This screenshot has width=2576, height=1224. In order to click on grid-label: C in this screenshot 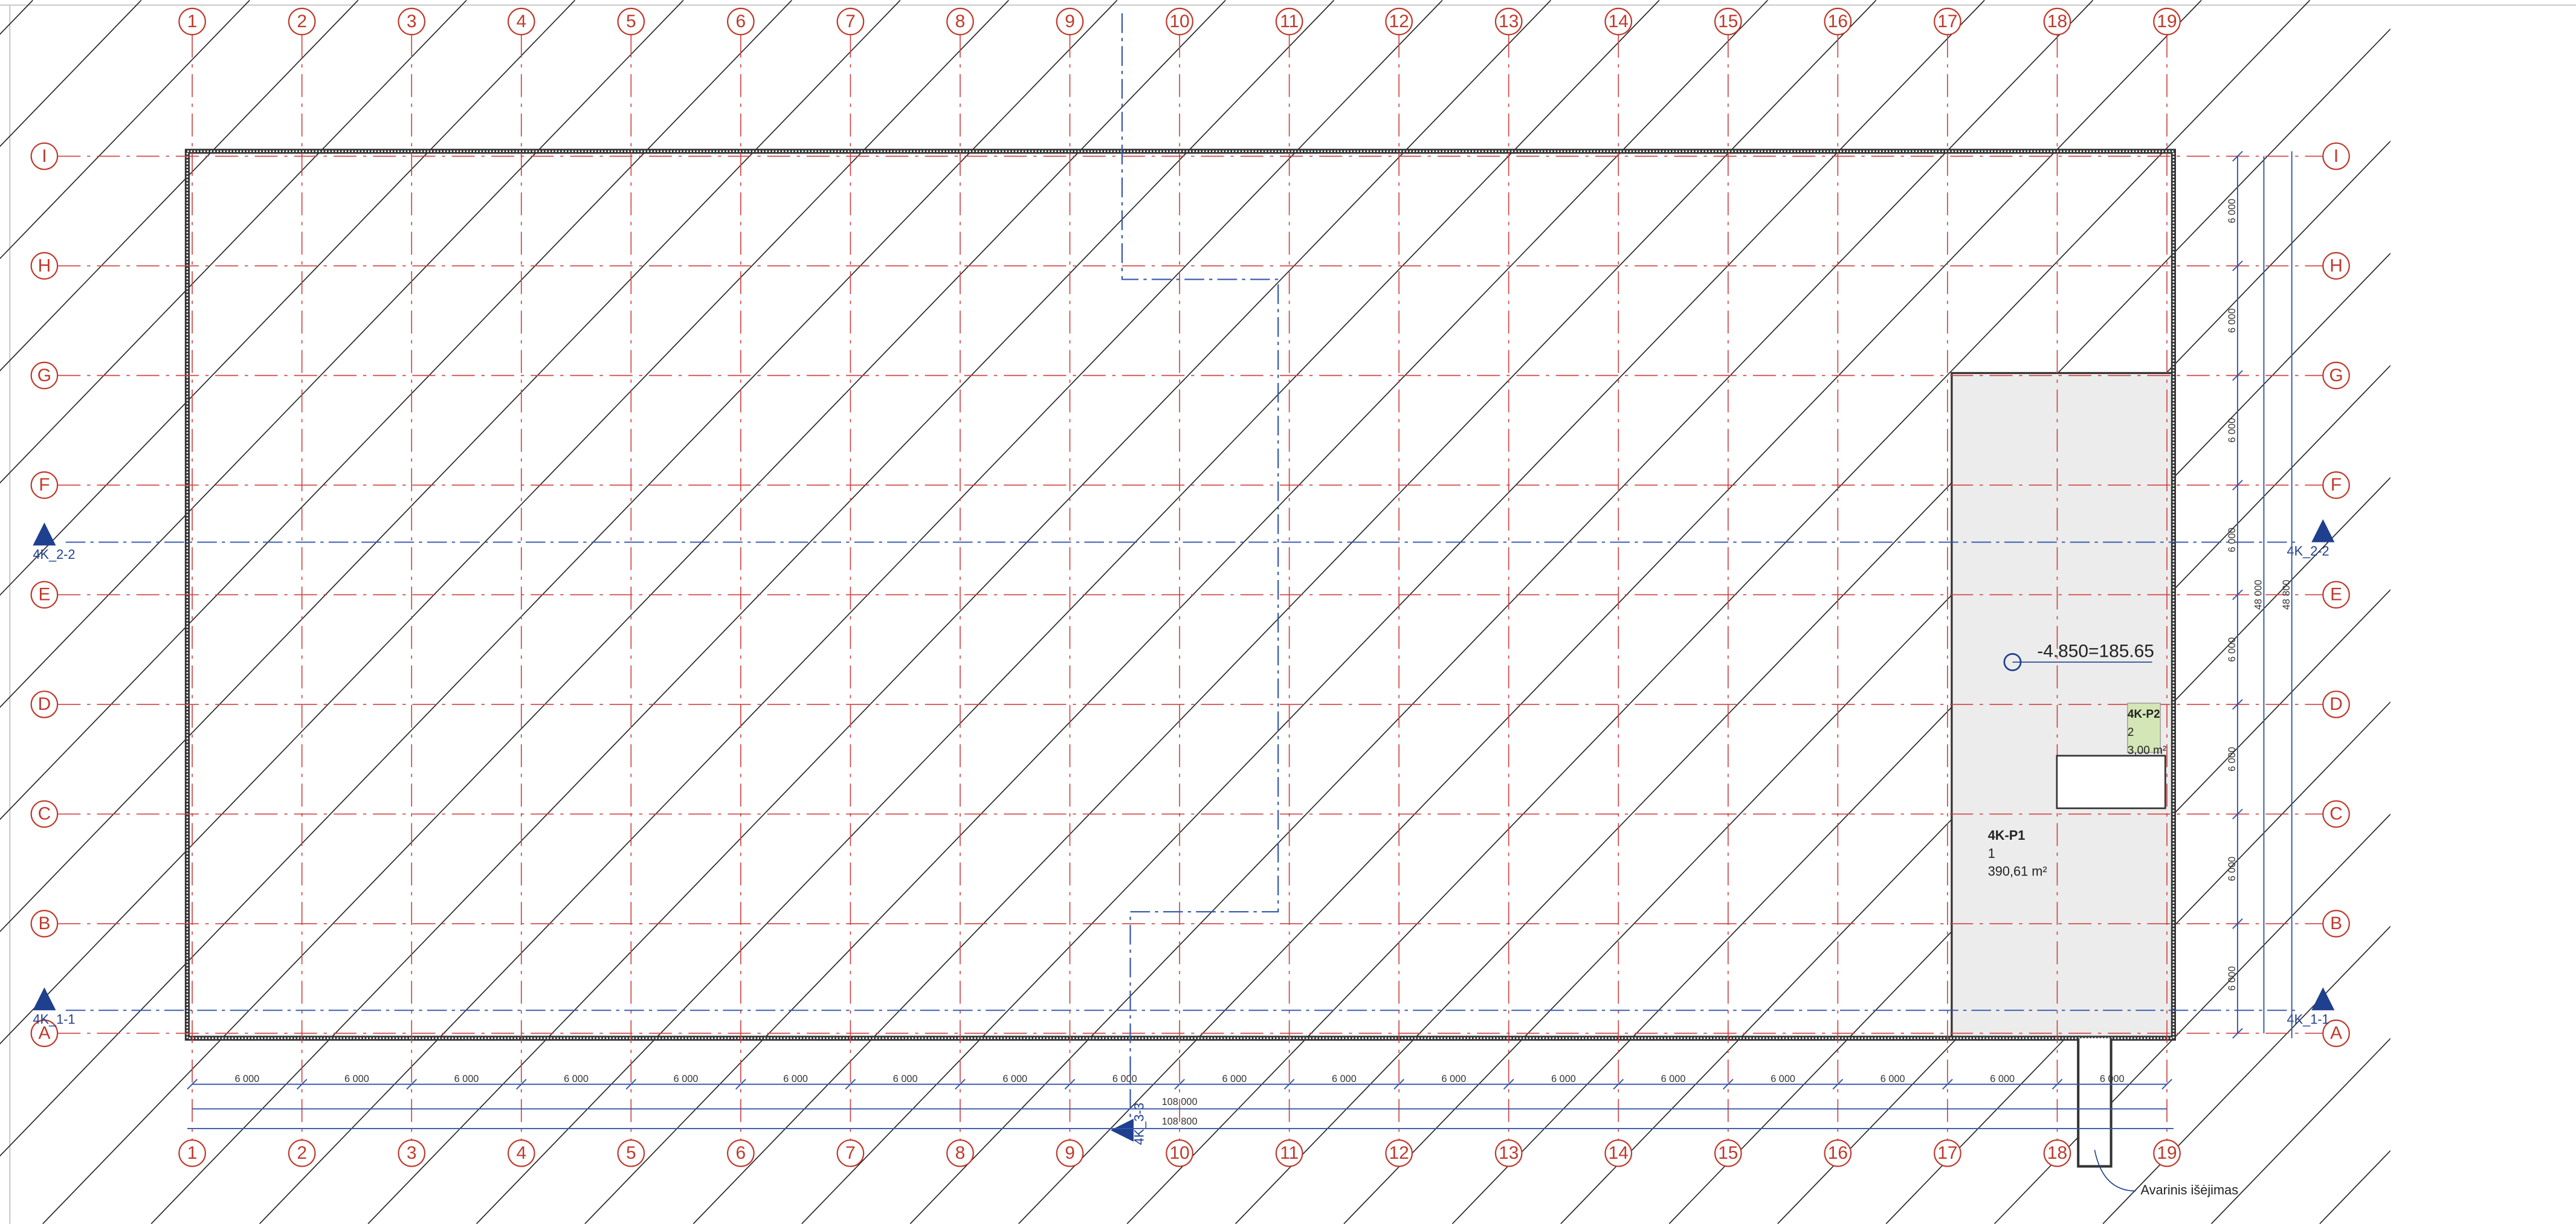, I will do `click(45, 814)`.